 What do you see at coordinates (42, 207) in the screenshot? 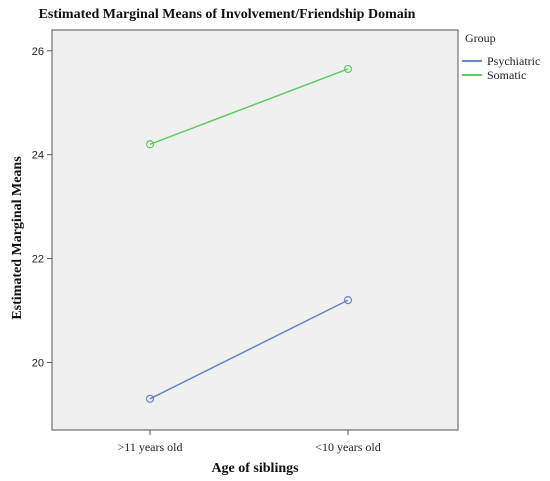
I see `y-axis: 20 22 24 26` at bounding box center [42, 207].